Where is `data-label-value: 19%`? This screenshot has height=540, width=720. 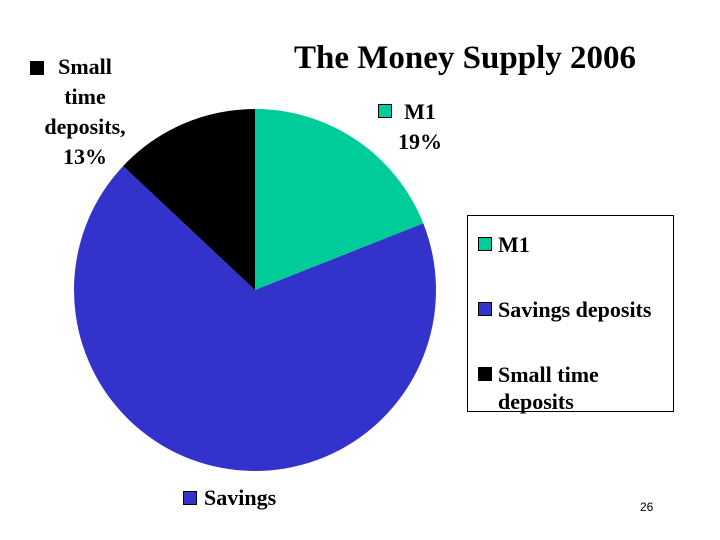 data-label-value: 19% is located at coordinates (420, 141).